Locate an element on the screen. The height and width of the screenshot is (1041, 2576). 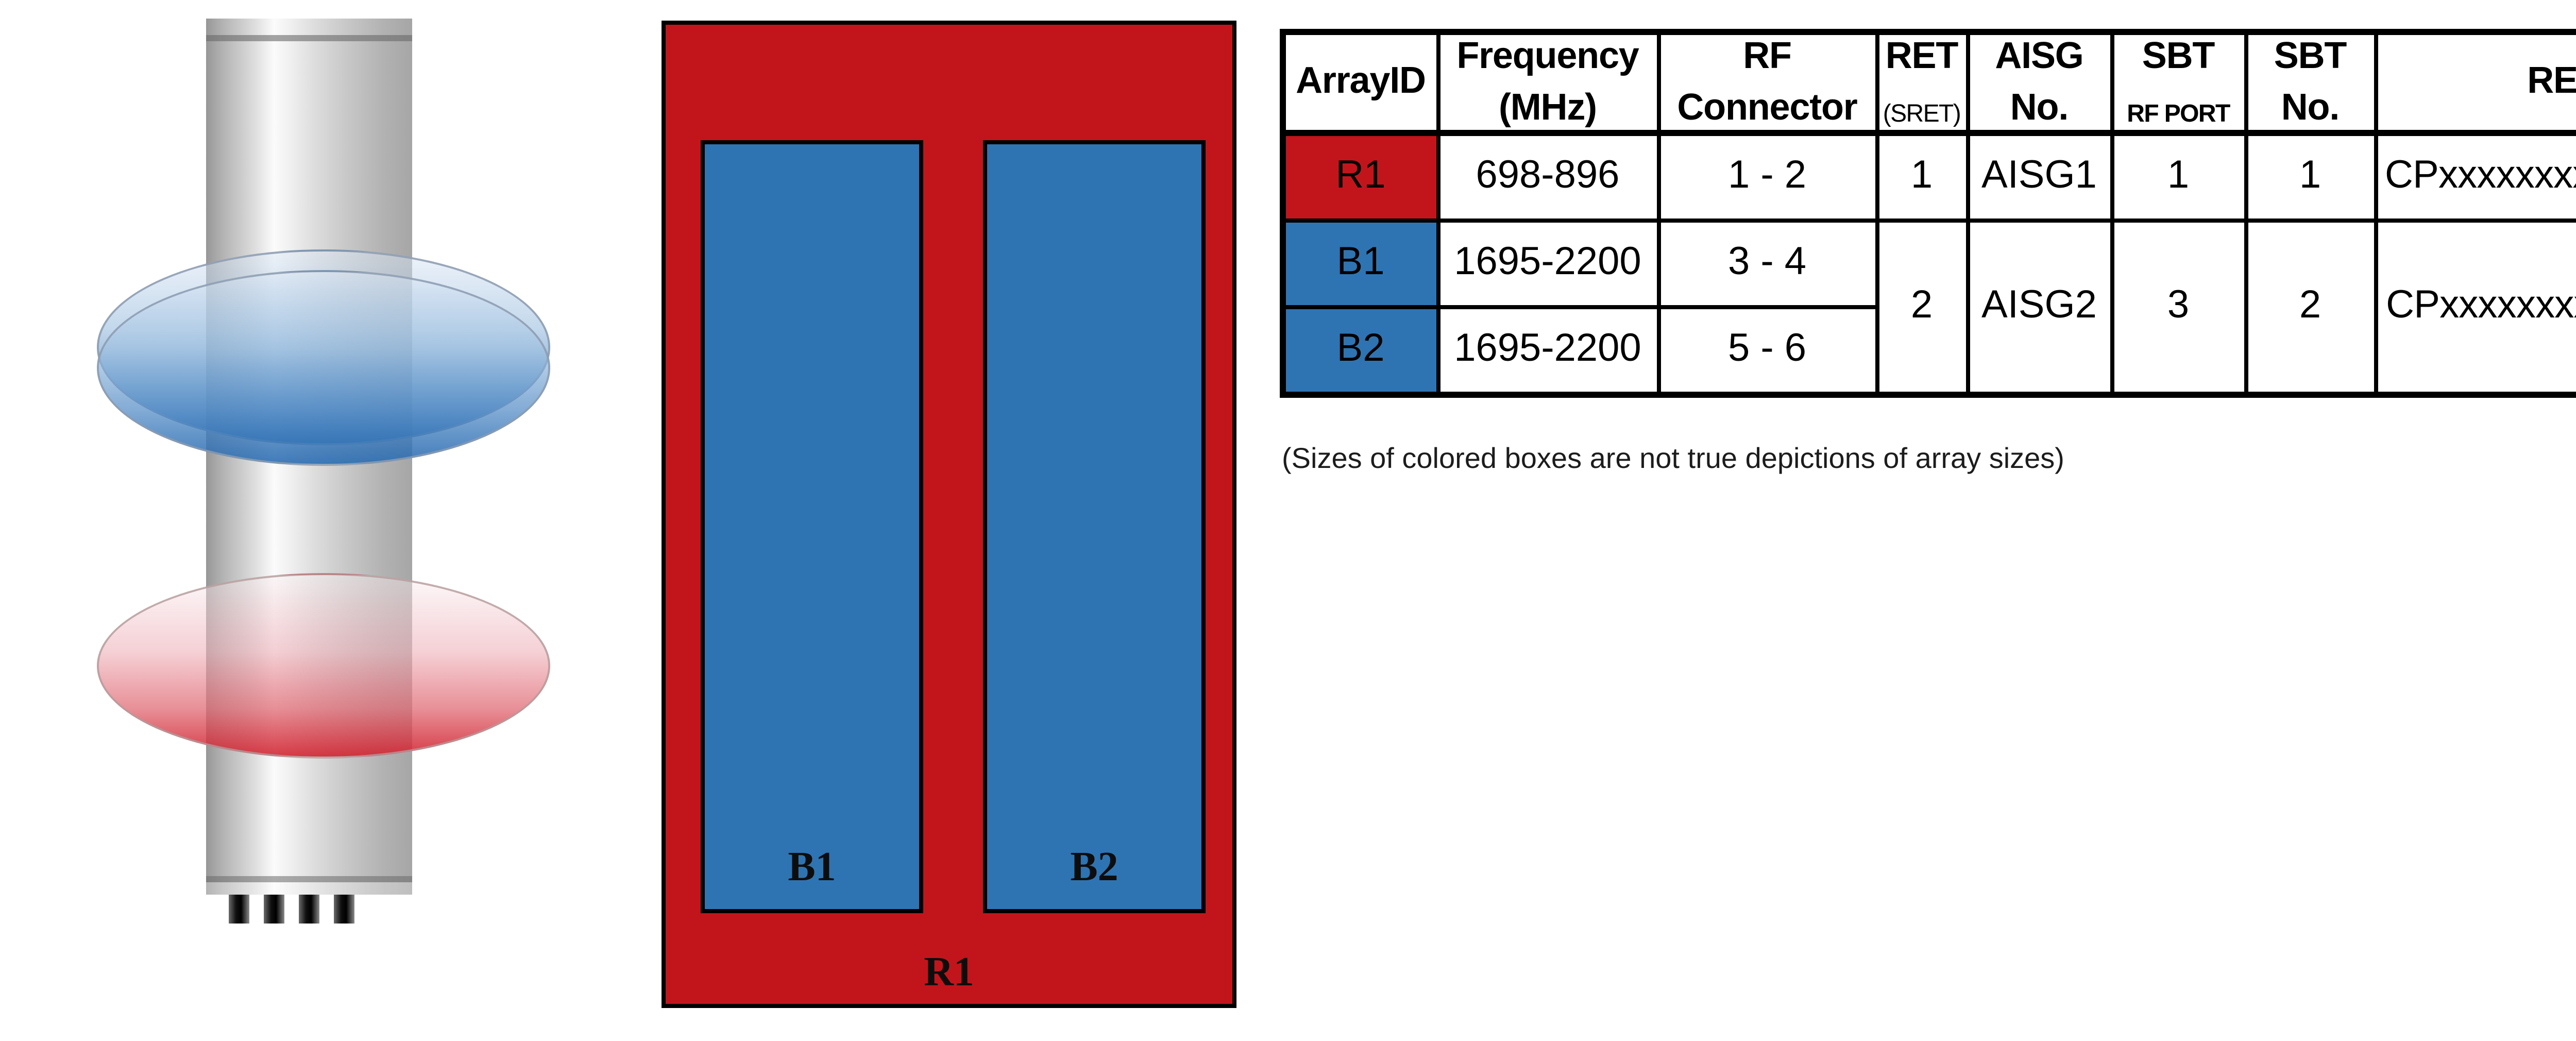
rf-connector-cell-b2: 5 - 6 is located at coordinates (1767, 351).